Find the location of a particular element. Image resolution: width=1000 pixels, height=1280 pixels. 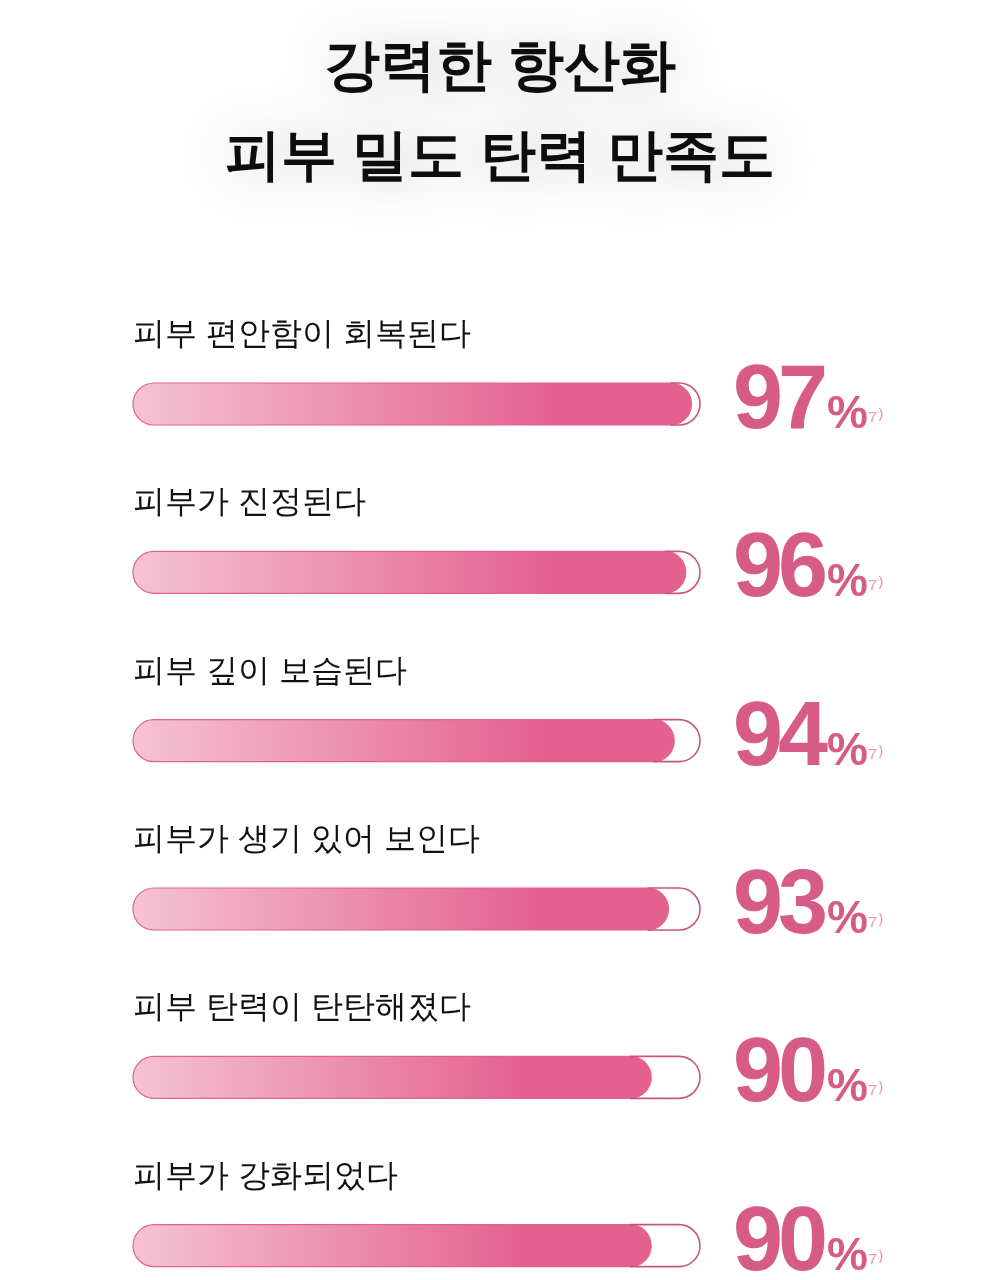

data-label: 96%⁷⁾ is located at coordinates (808, 565).